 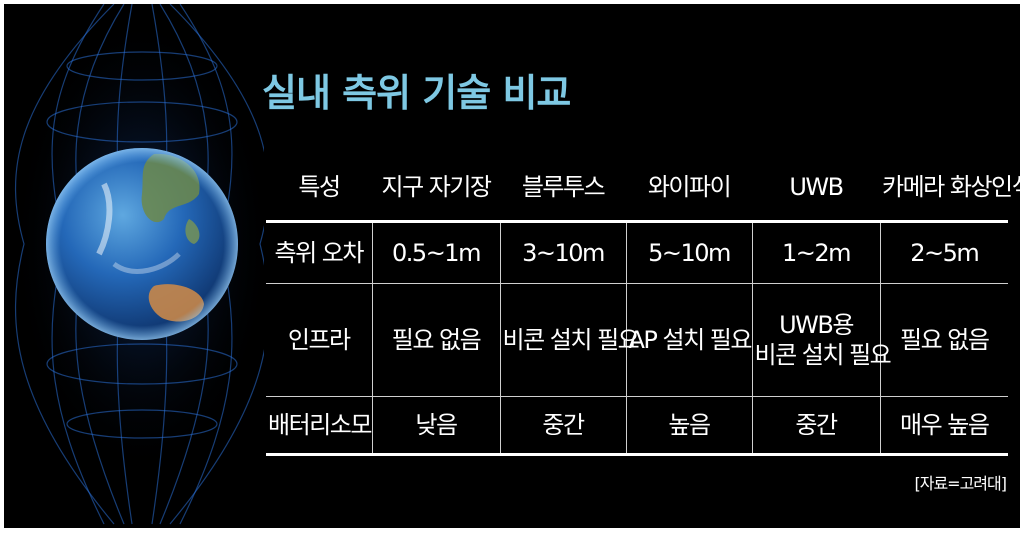 I want to click on header-bluetooth: 블루투스, so click(x=563, y=188).